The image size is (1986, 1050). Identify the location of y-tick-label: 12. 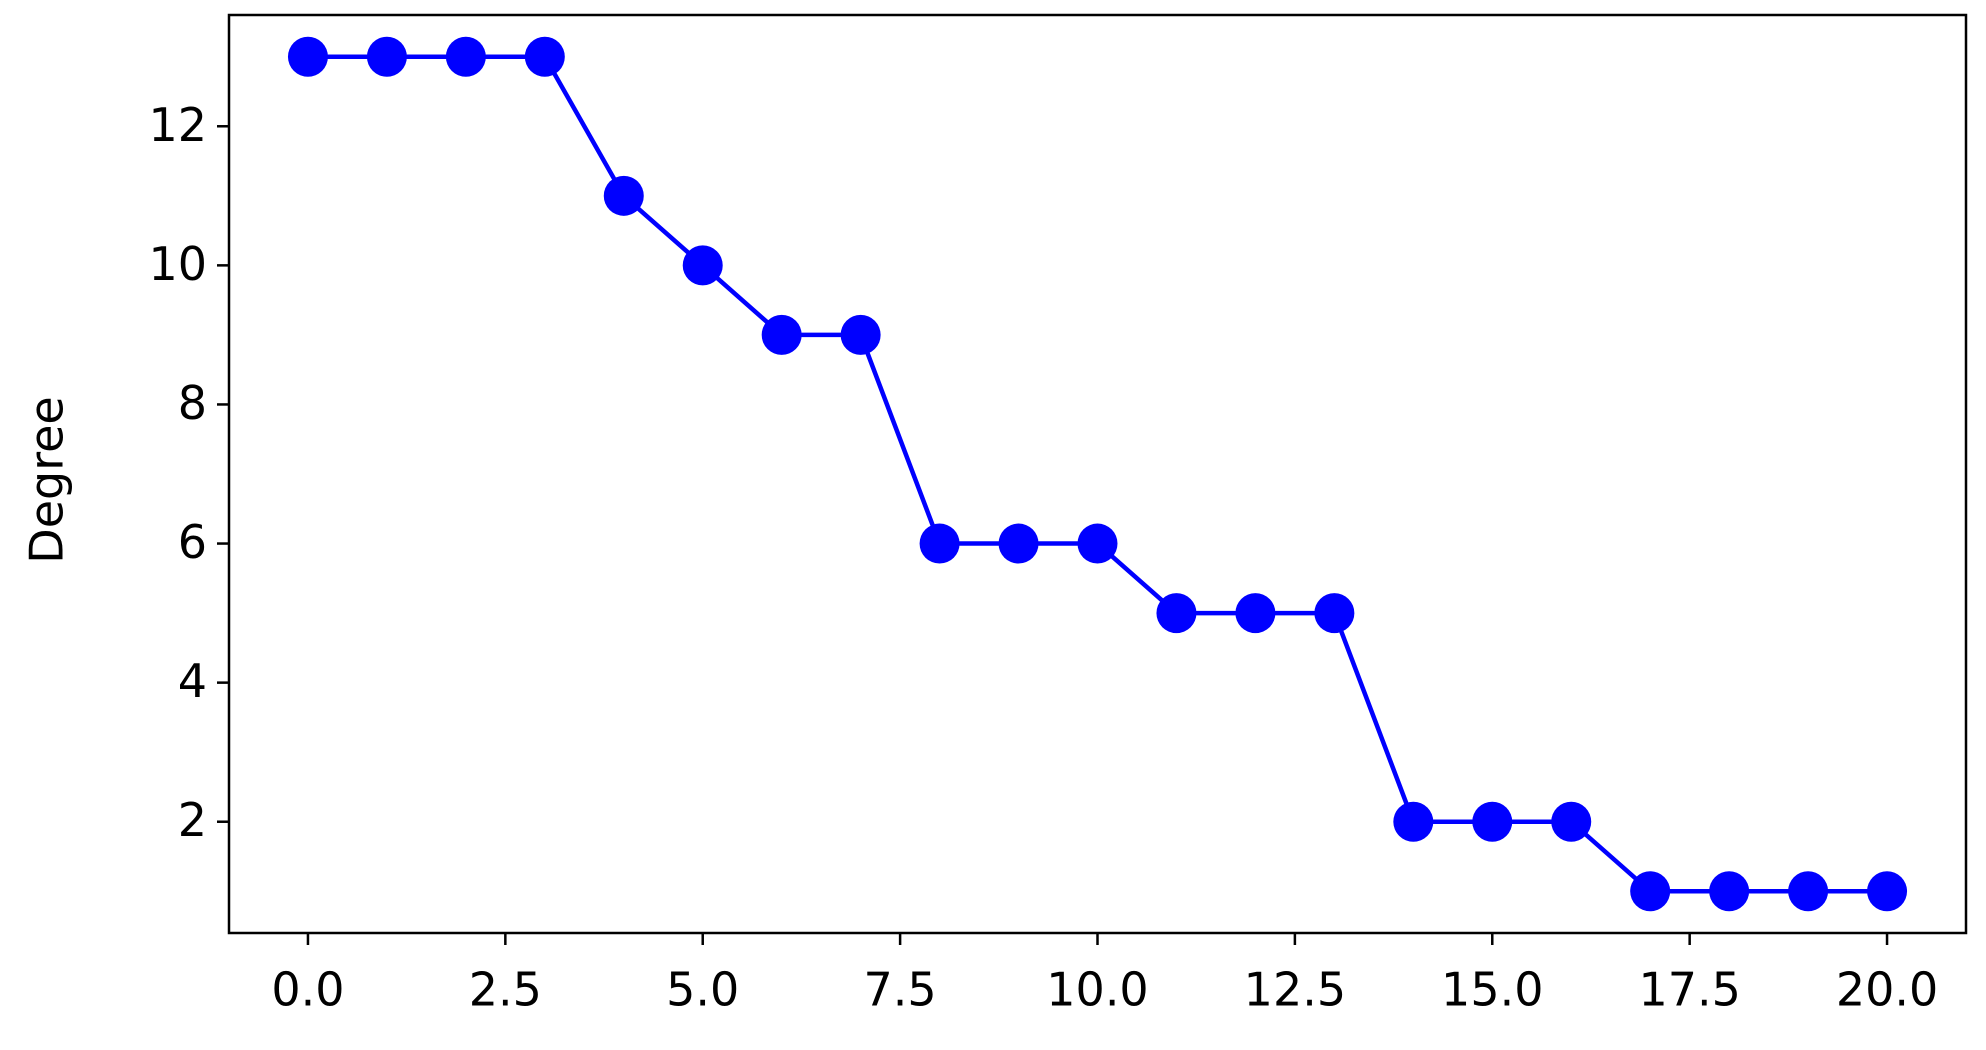
(177, 125).